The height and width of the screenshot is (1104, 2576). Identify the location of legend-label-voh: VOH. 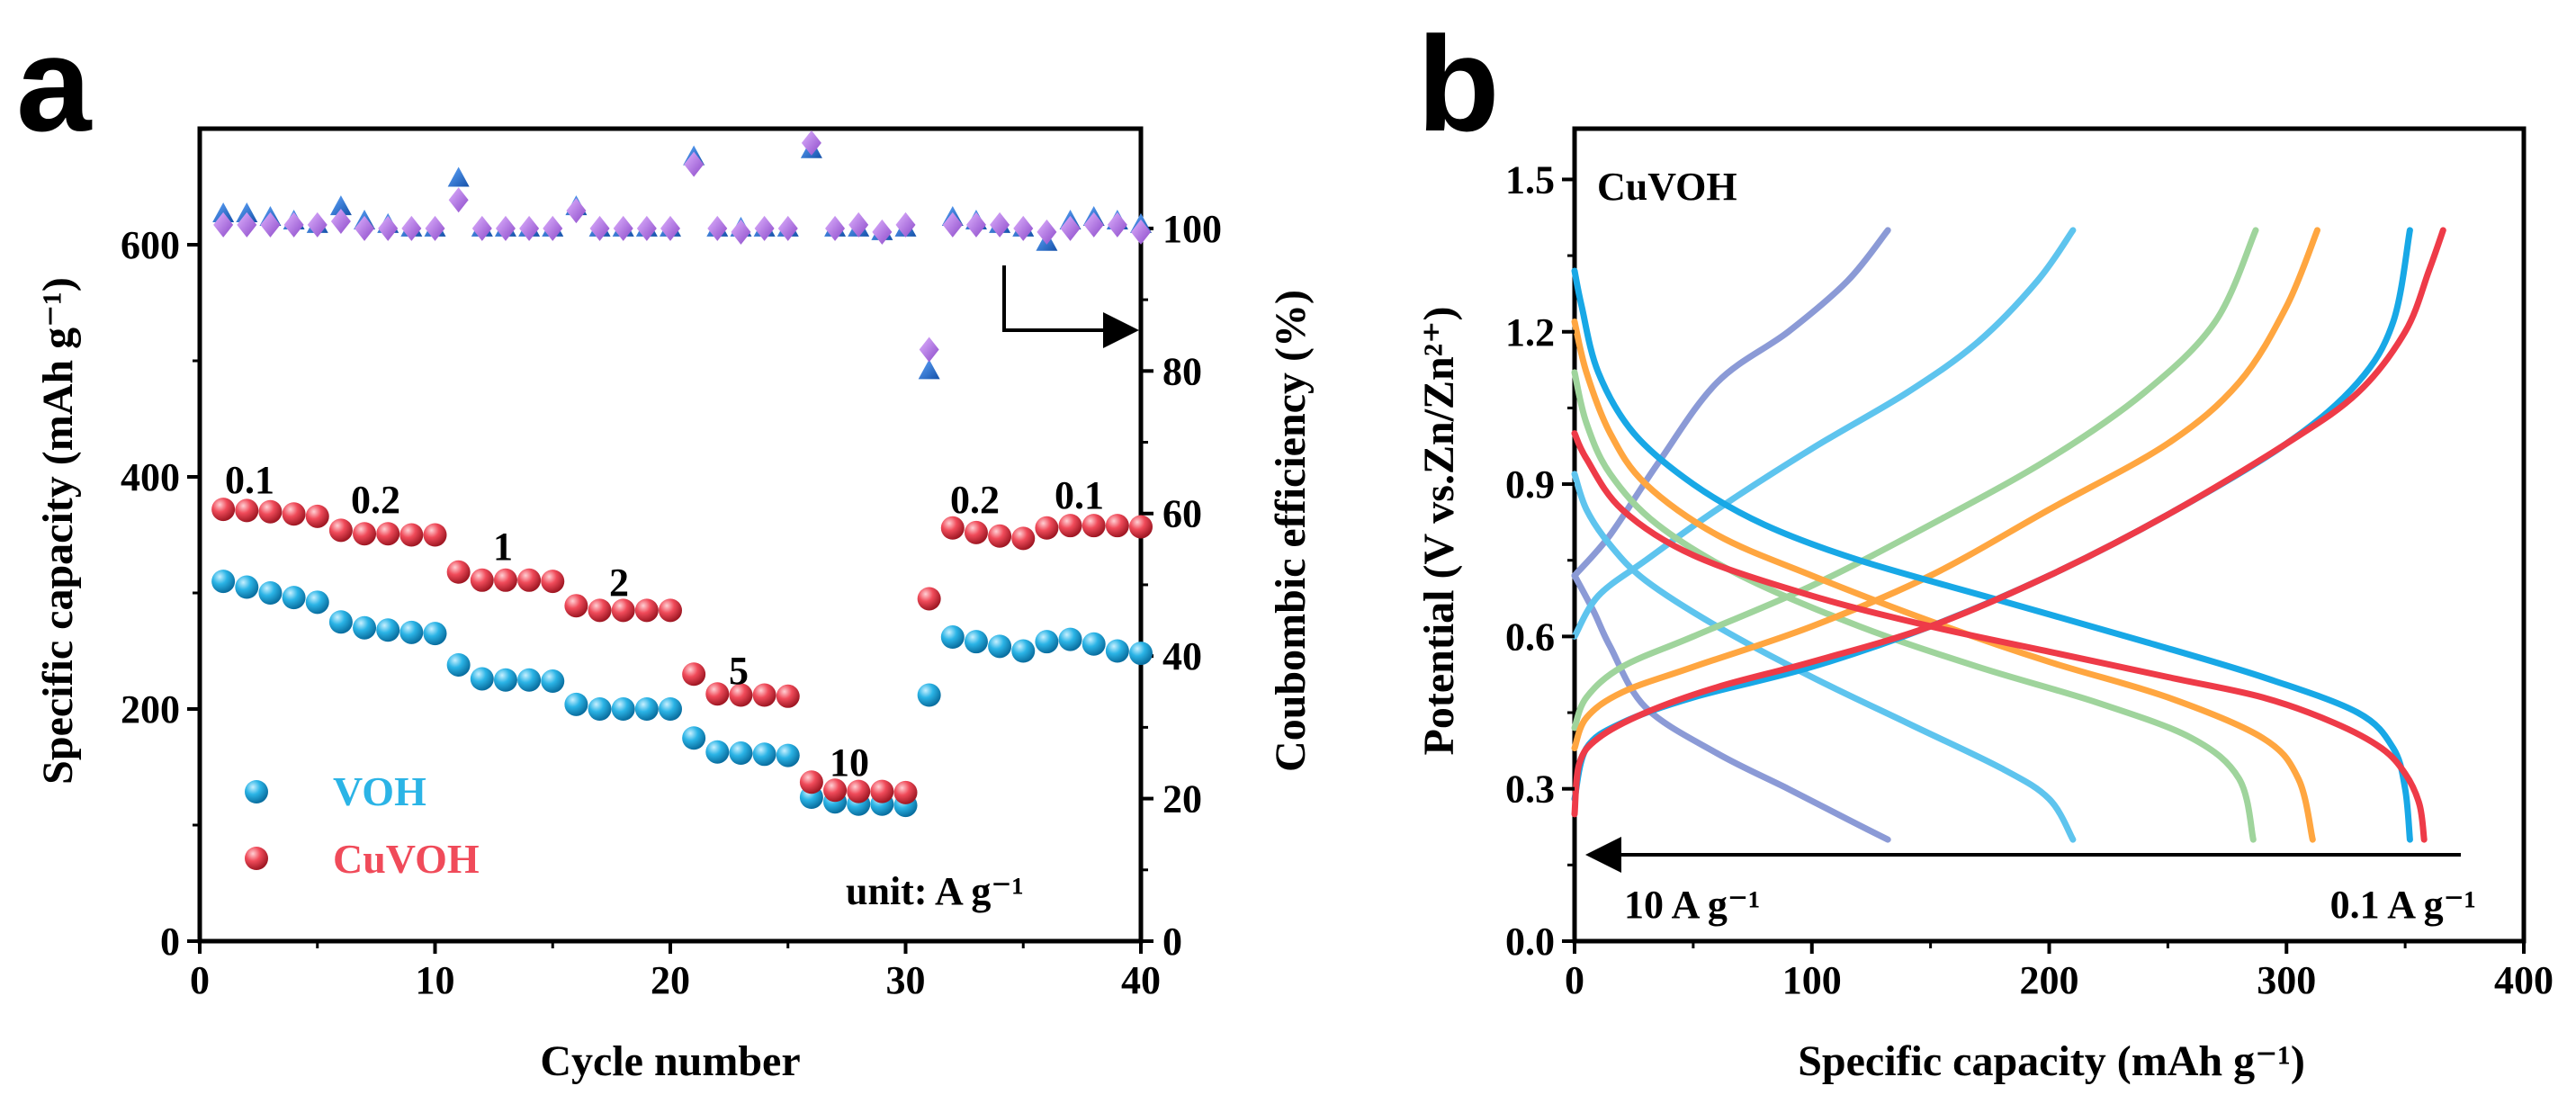
(380, 791).